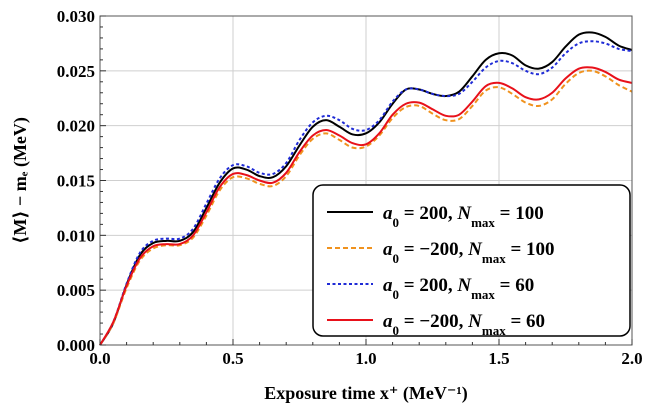 The height and width of the screenshot is (414, 647). What do you see at coordinates (76, 345) in the screenshot?
I see `y-tick-label: 0.000` at bounding box center [76, 345].